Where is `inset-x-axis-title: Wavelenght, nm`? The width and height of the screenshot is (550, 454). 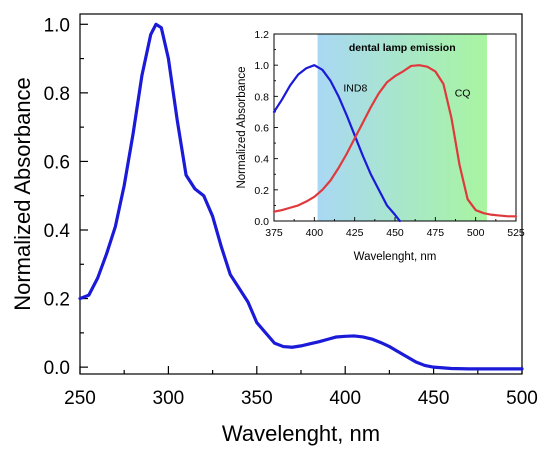 inset-x-axis-title: Wavelenght, nm is located at coordinates (395, 257).